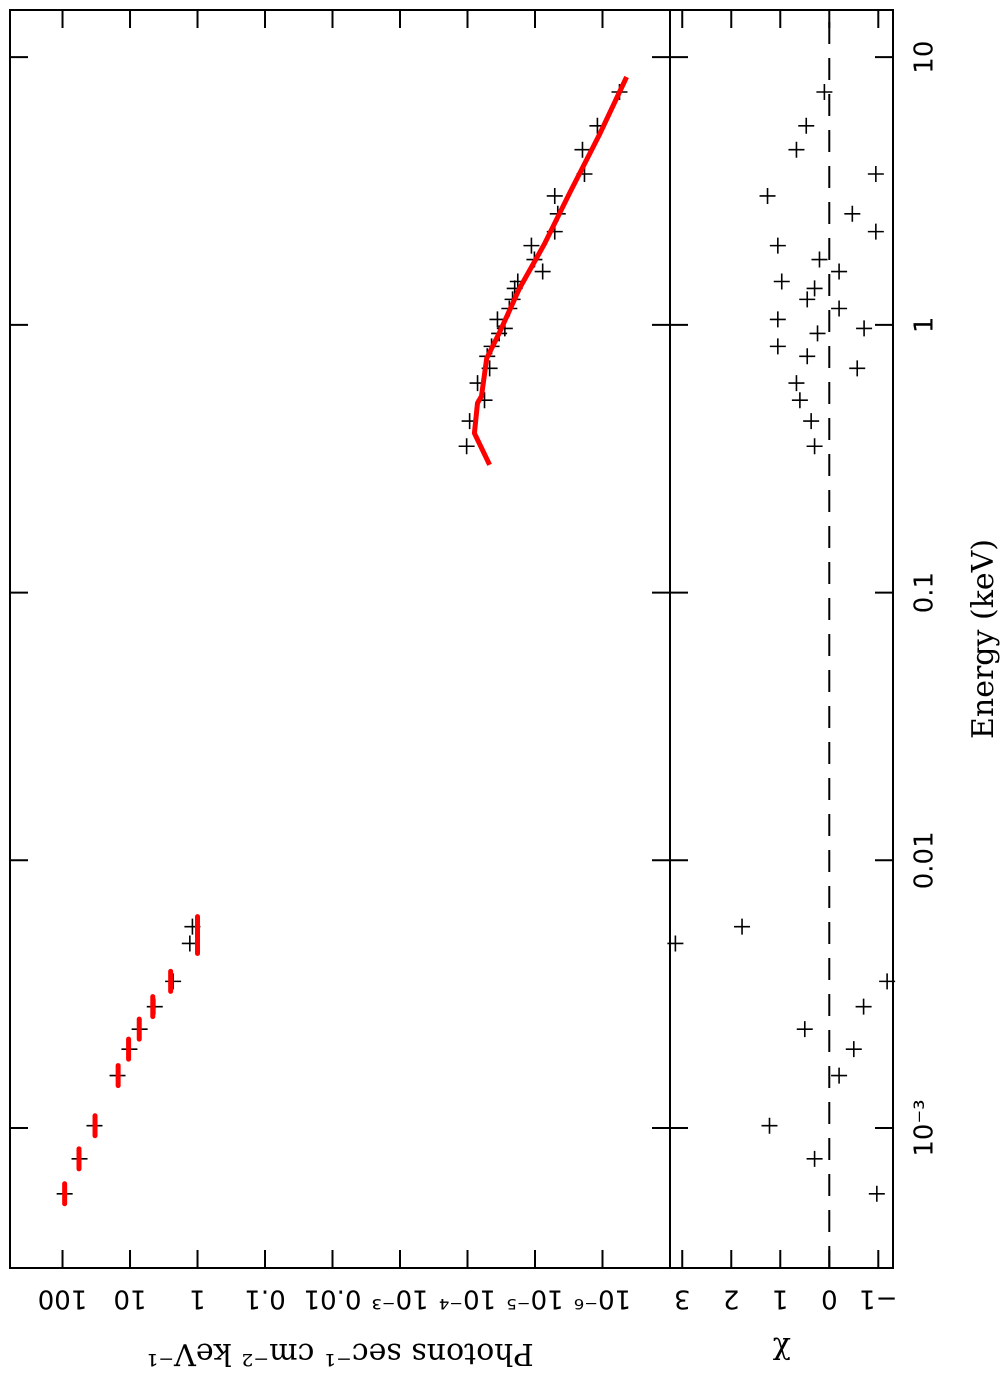  I want to click on x-tick-label: 10⁻³, so click(925, 1127).